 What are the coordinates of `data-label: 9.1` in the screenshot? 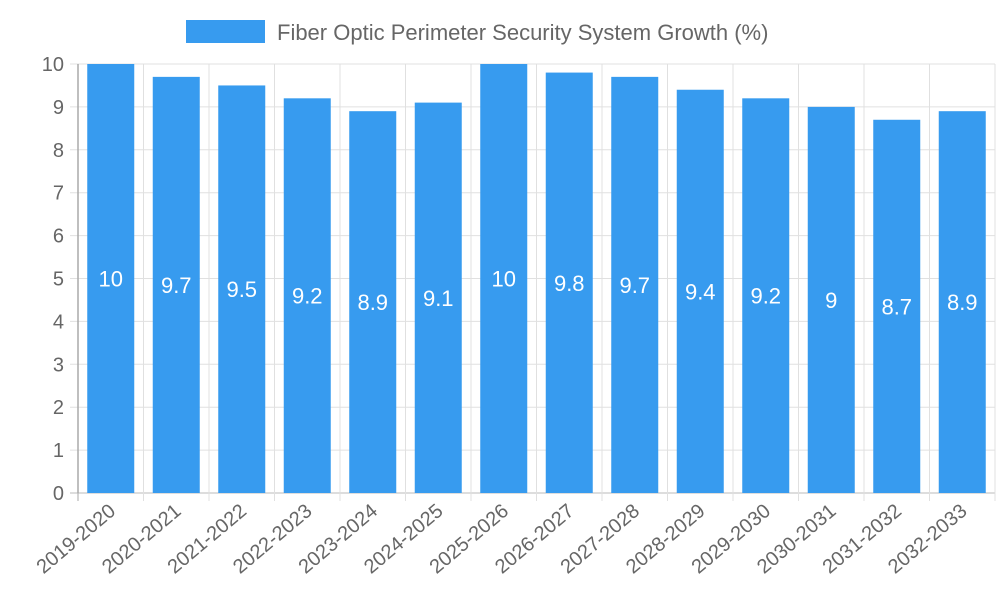 It's located at (438, 298).